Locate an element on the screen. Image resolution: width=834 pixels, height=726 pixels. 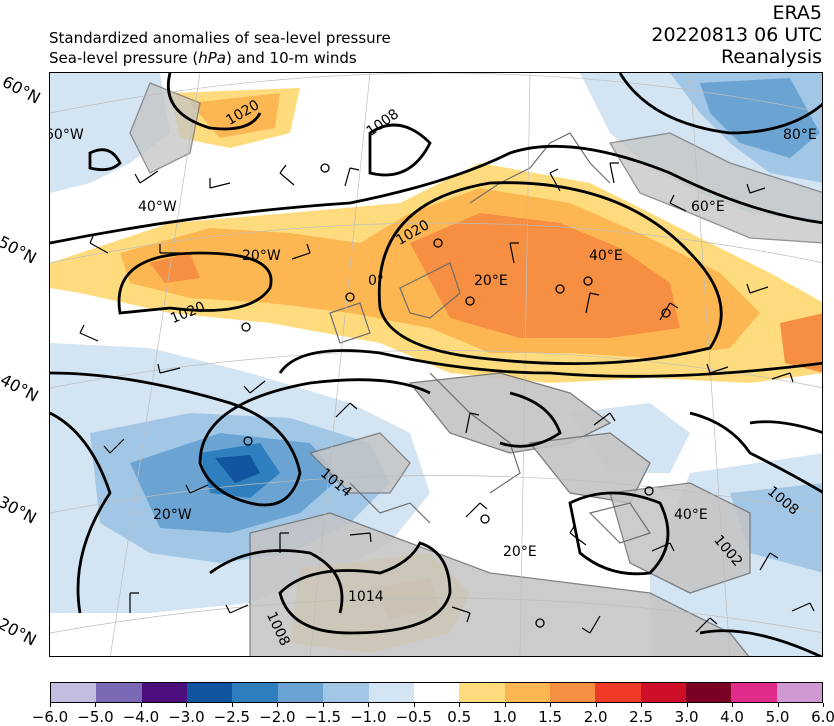
lon-label-20e-top: 20°E is located at coordinates (491, 281).